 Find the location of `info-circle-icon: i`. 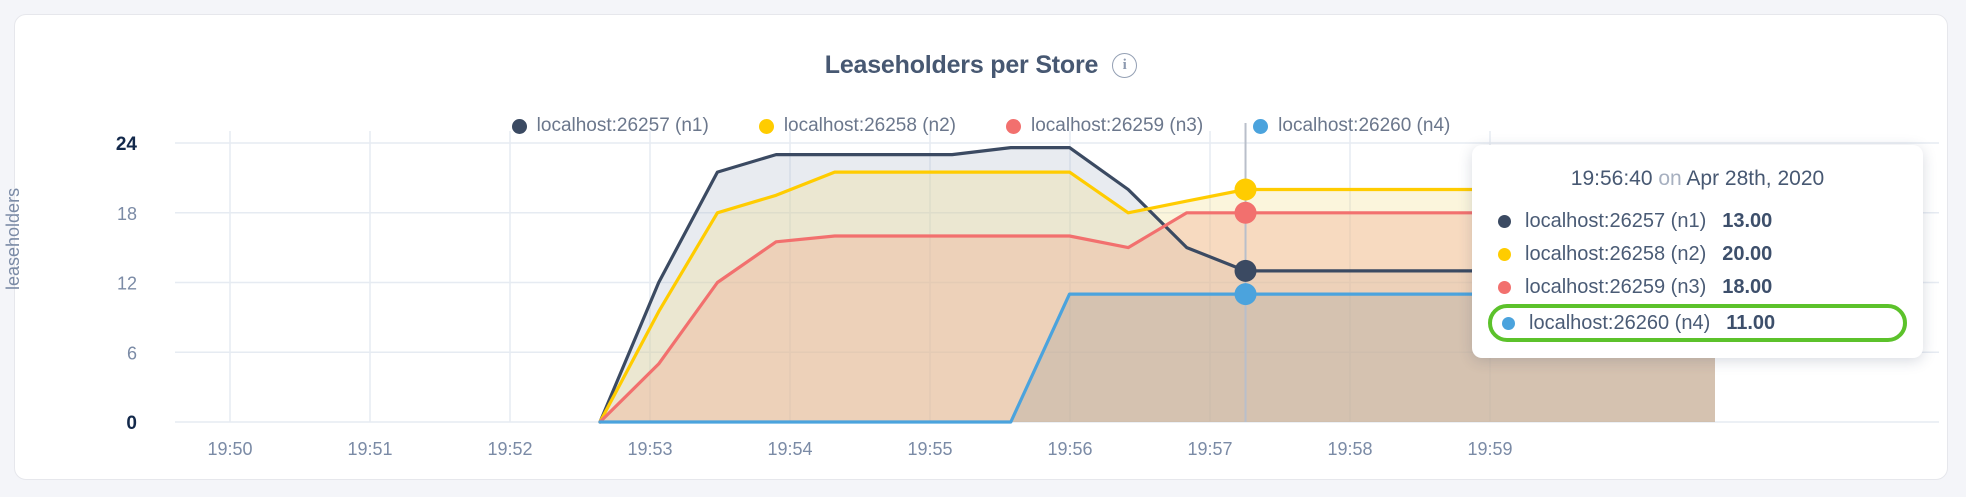

info-circle-icon: i is located at coordinates (1125, 65).